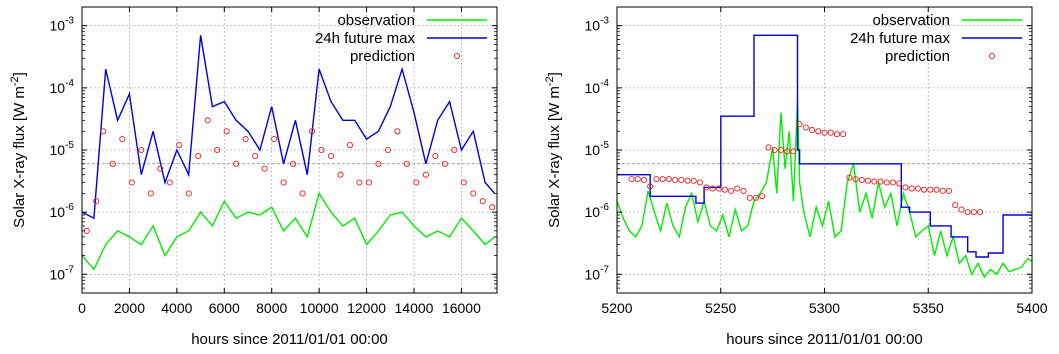 The image size is (1059, 354). I want to click on left-x-tick-label: 10000, so click(319, 308).